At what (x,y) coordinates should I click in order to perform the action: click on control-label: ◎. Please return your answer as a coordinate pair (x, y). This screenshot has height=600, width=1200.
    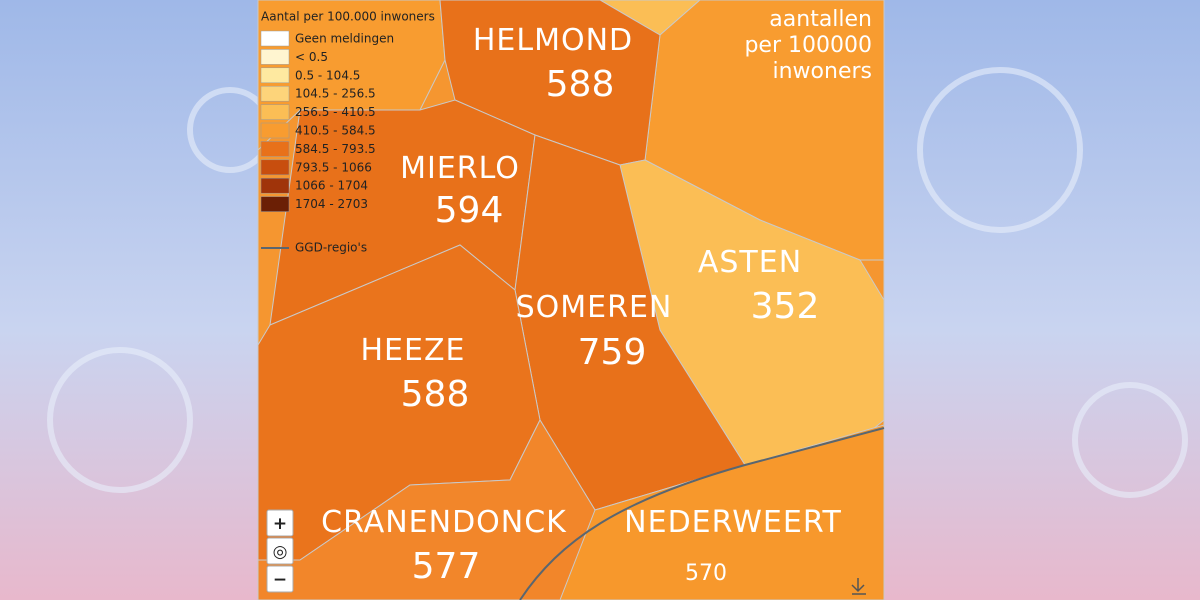
    Looking at the image, I should click on (280, 552).